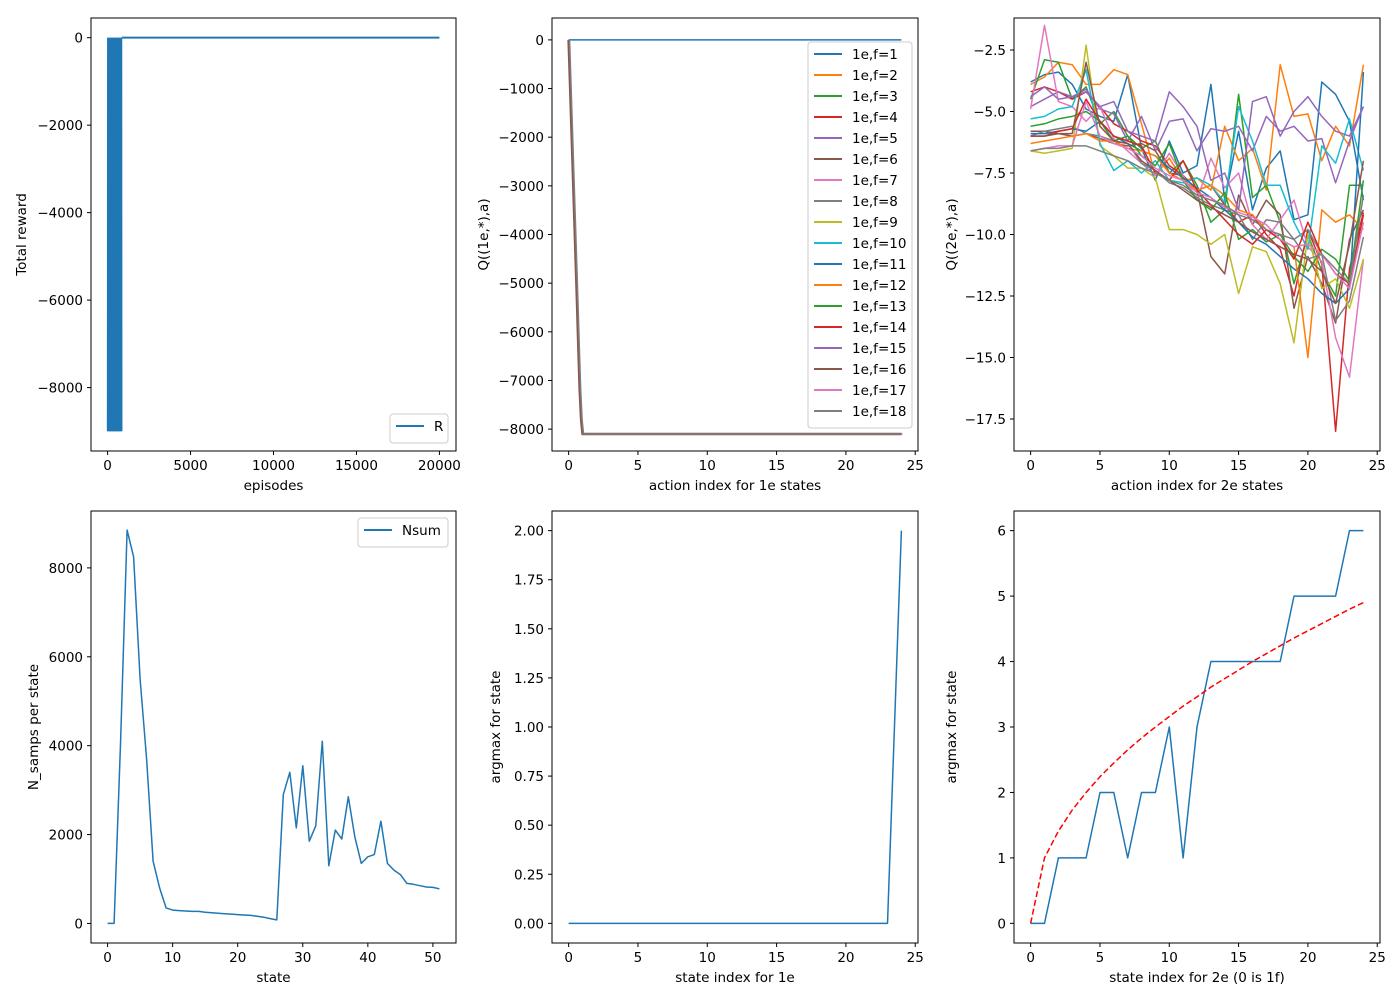  What do you see at coordinates (1001, 532) in the screenshot?
I see `y-tick-label: 6` at bounding box center [1001, 532].